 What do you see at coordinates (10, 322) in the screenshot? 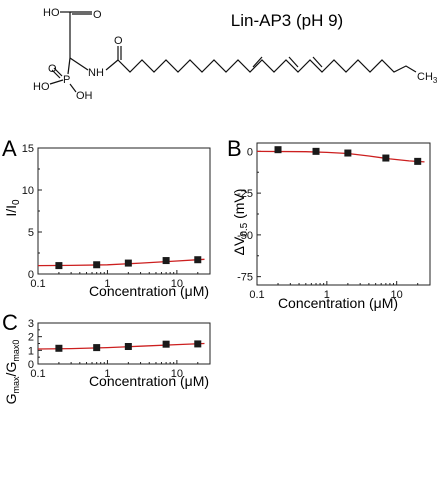
I see `panel-letter: C` at bounding box center [10, 322].